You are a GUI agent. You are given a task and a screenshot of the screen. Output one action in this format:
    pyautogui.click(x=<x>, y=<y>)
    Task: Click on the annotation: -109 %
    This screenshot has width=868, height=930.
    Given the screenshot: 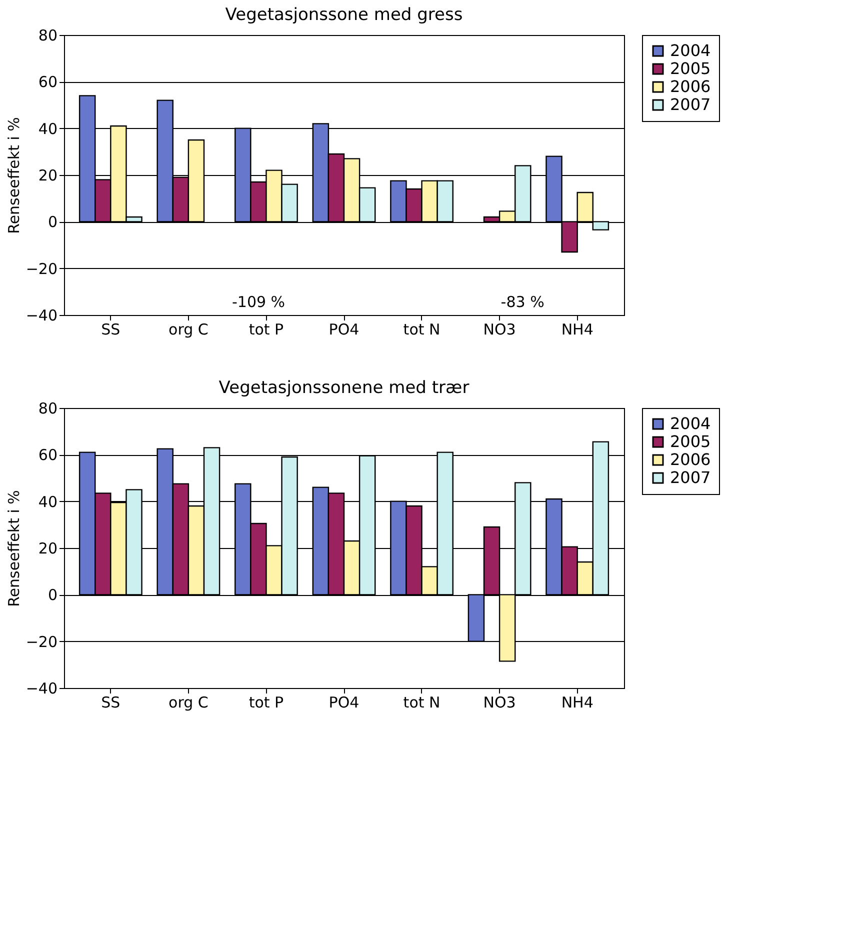 What is the action you would take?
    pyautogui.click(x=259, y=302)
    